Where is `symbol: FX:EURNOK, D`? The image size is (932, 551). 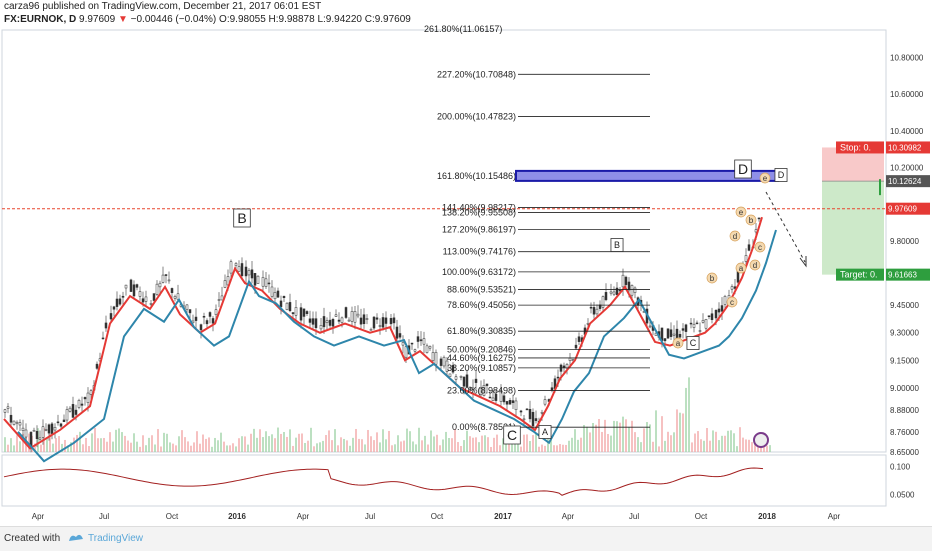
symbol: FX:EURNOK, D is located at coordinates (40, 19).